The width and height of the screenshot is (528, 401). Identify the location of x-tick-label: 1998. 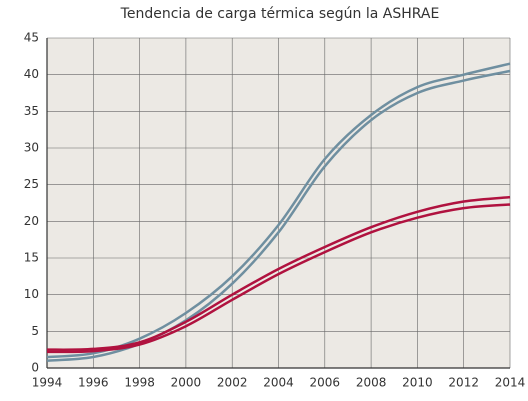
(139, 383).